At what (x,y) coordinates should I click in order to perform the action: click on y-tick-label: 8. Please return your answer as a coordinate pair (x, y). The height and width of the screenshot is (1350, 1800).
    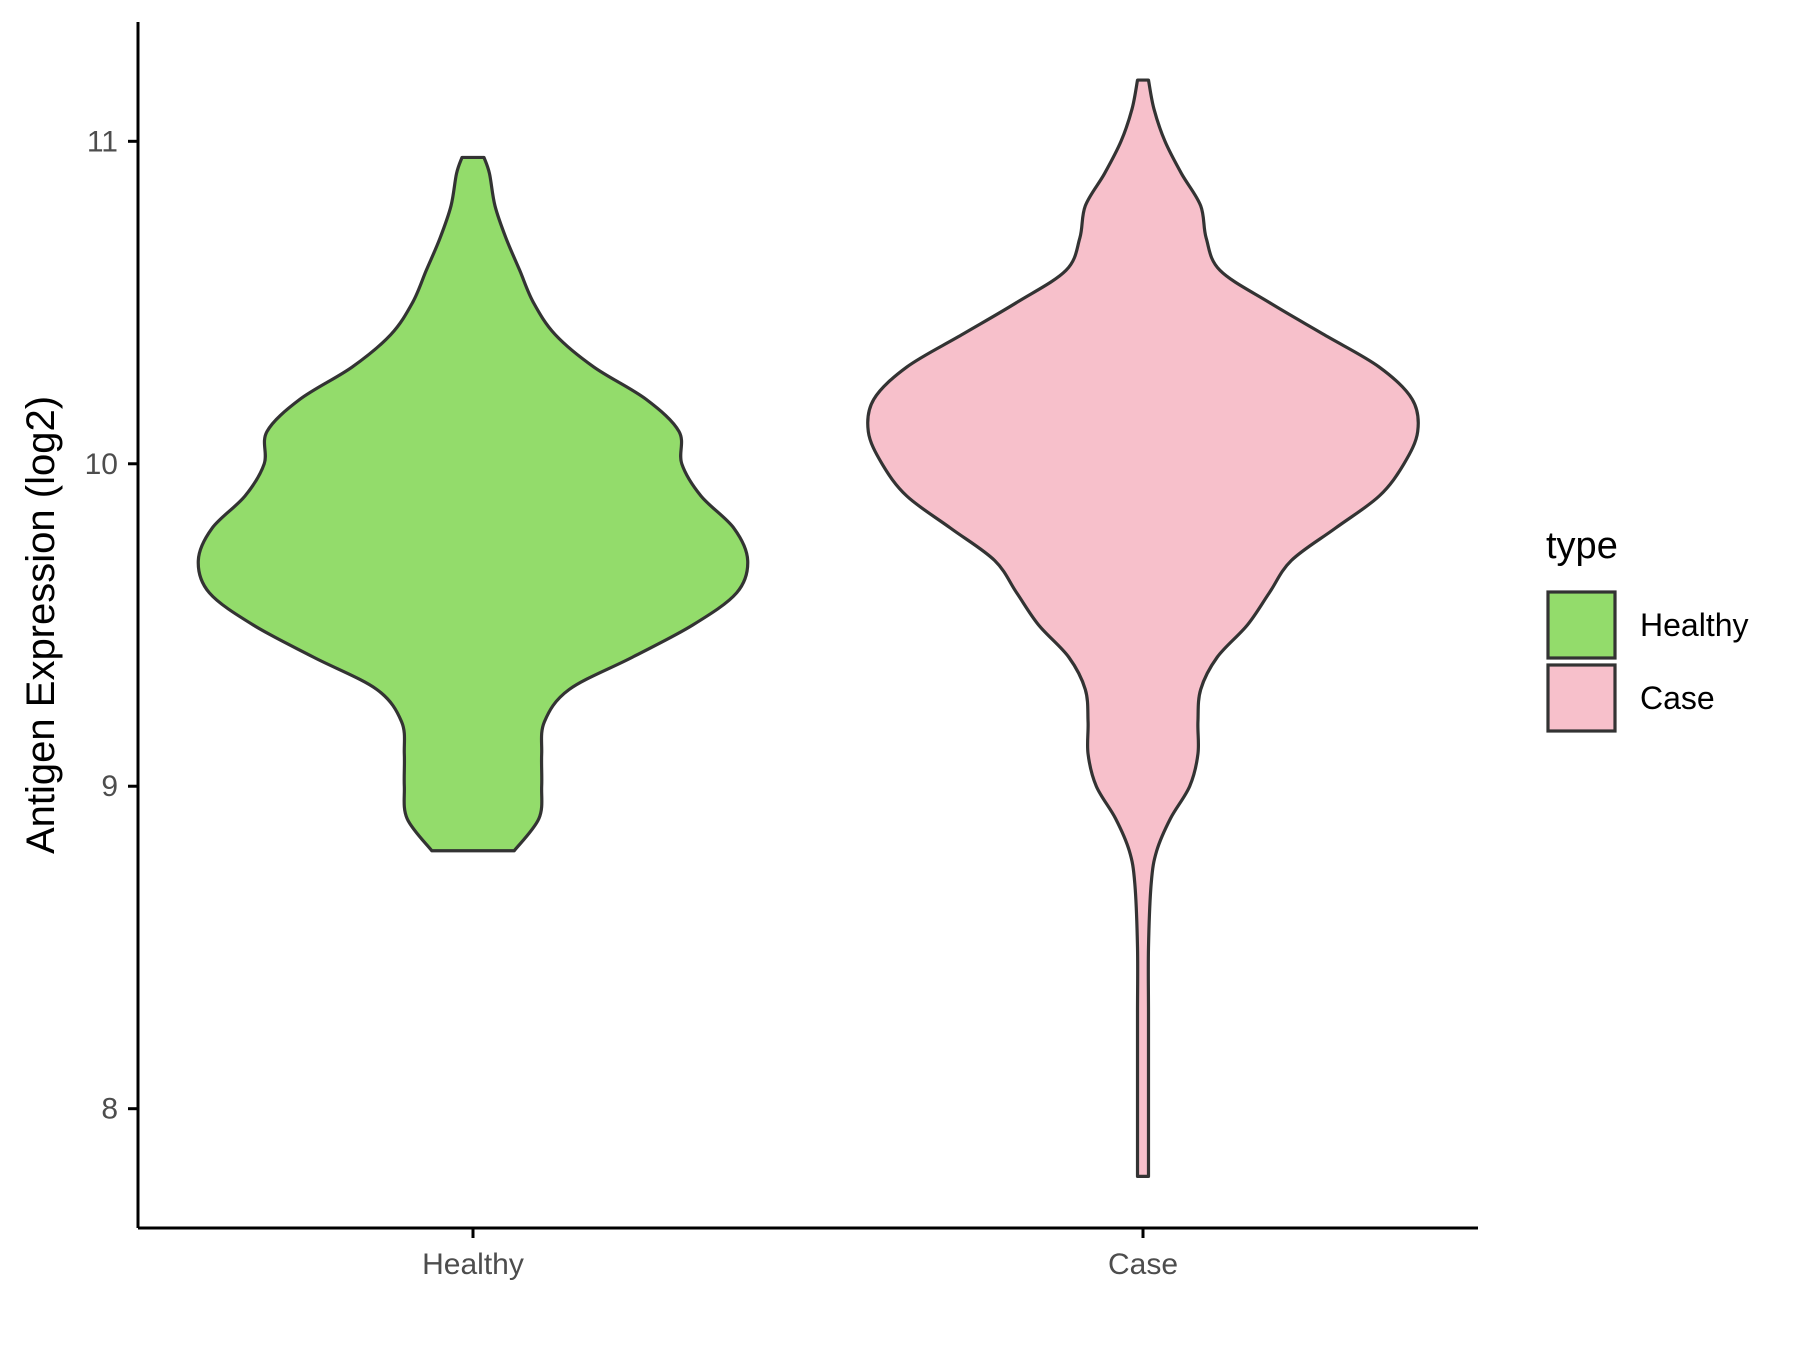
    Looking at the image, I should click on (109, 1109).